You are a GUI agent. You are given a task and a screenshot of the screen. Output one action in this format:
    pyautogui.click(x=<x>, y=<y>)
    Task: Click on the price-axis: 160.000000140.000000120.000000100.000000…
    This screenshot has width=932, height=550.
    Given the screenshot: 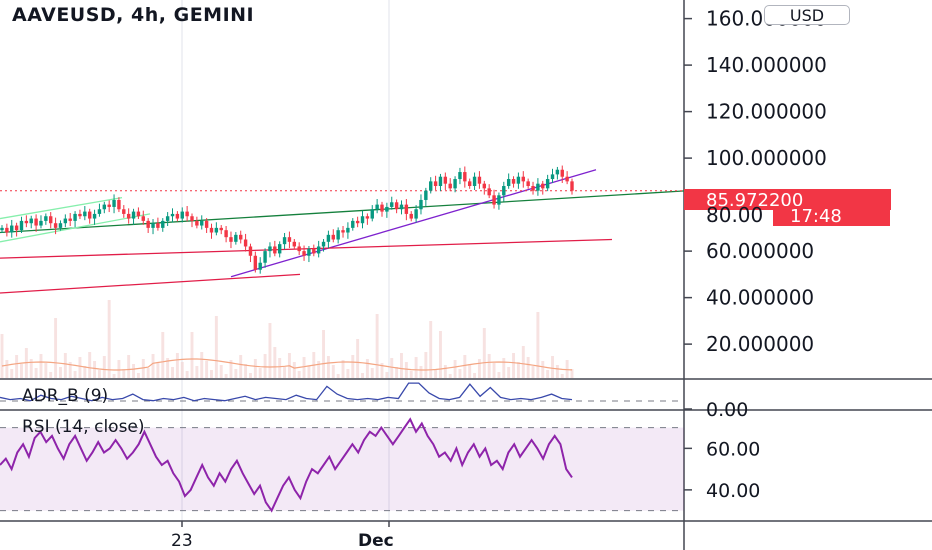 What is the action you would take?
    pyautogui.click(x=755, y=254)
    